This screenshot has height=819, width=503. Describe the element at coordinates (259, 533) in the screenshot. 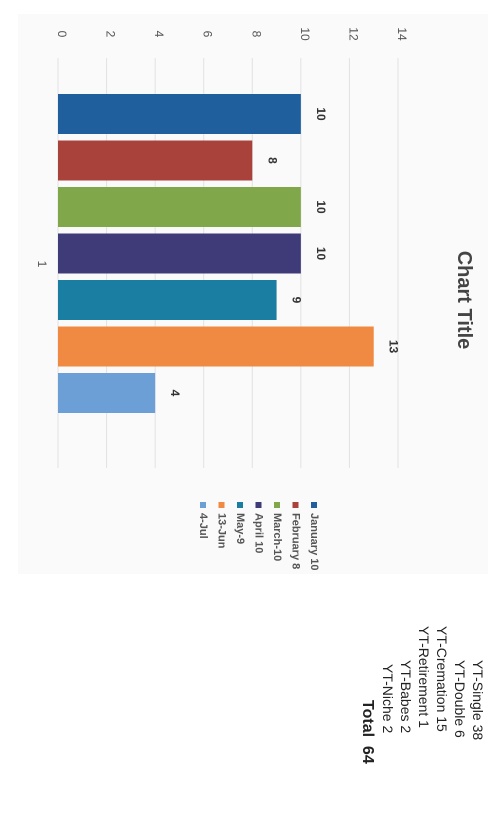

I see `legend-entry: April 10` at that location.